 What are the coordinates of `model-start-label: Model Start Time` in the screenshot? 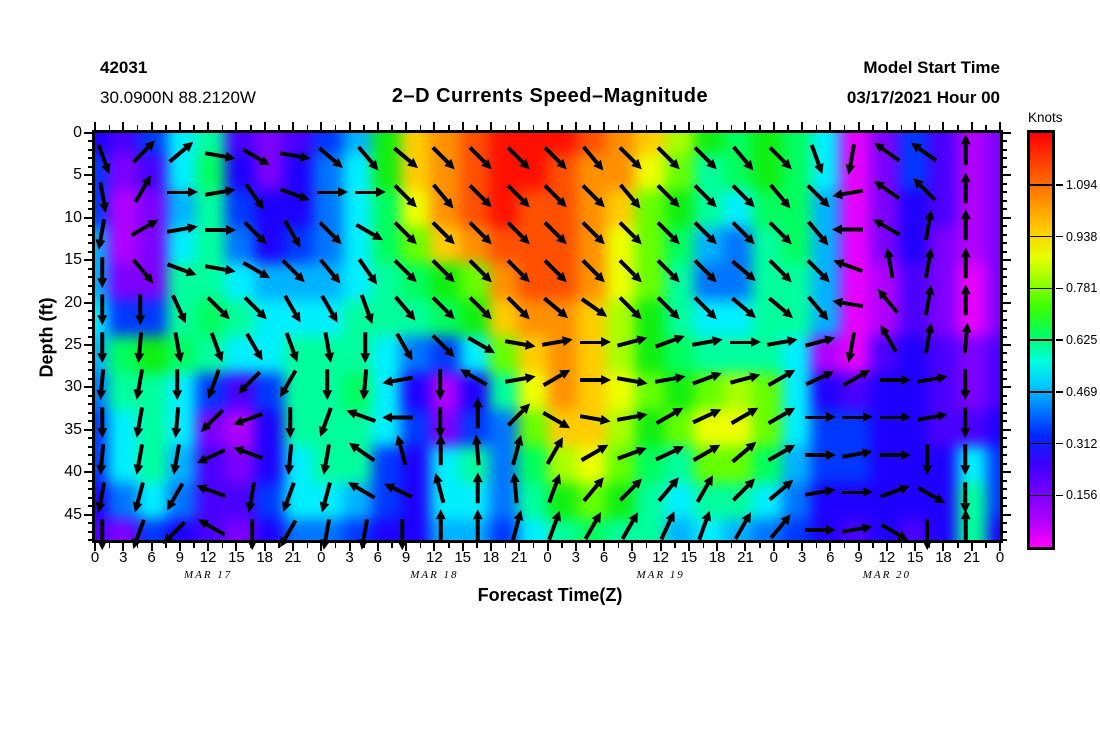 It's located at (931, 67).